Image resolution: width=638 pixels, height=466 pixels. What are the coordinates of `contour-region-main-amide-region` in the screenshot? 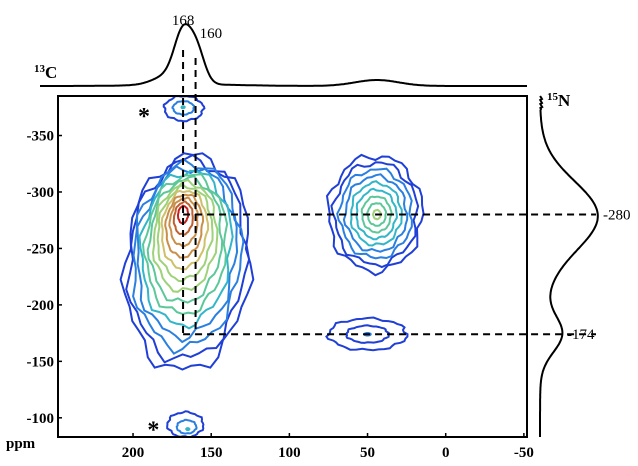 It's located at (187, 261).